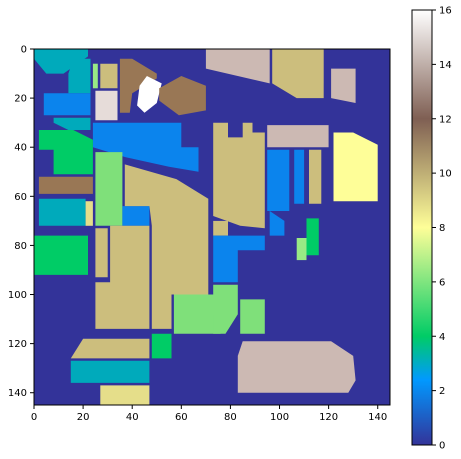 This screenshot has width=461, height=459. Describe the element at coordinates (34, 417) in the screenshot. I see `x-tick-label: 0` at that location.